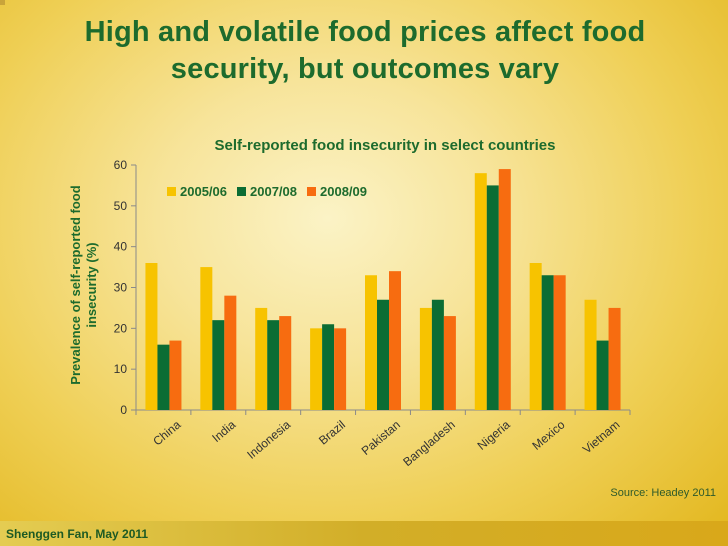 The width and height of the screenshot is (728, 546). What do you see at coordinates (121, 247) in the screenshot?
I see `y-tick-label: 40` at bounding box center [121, 247].